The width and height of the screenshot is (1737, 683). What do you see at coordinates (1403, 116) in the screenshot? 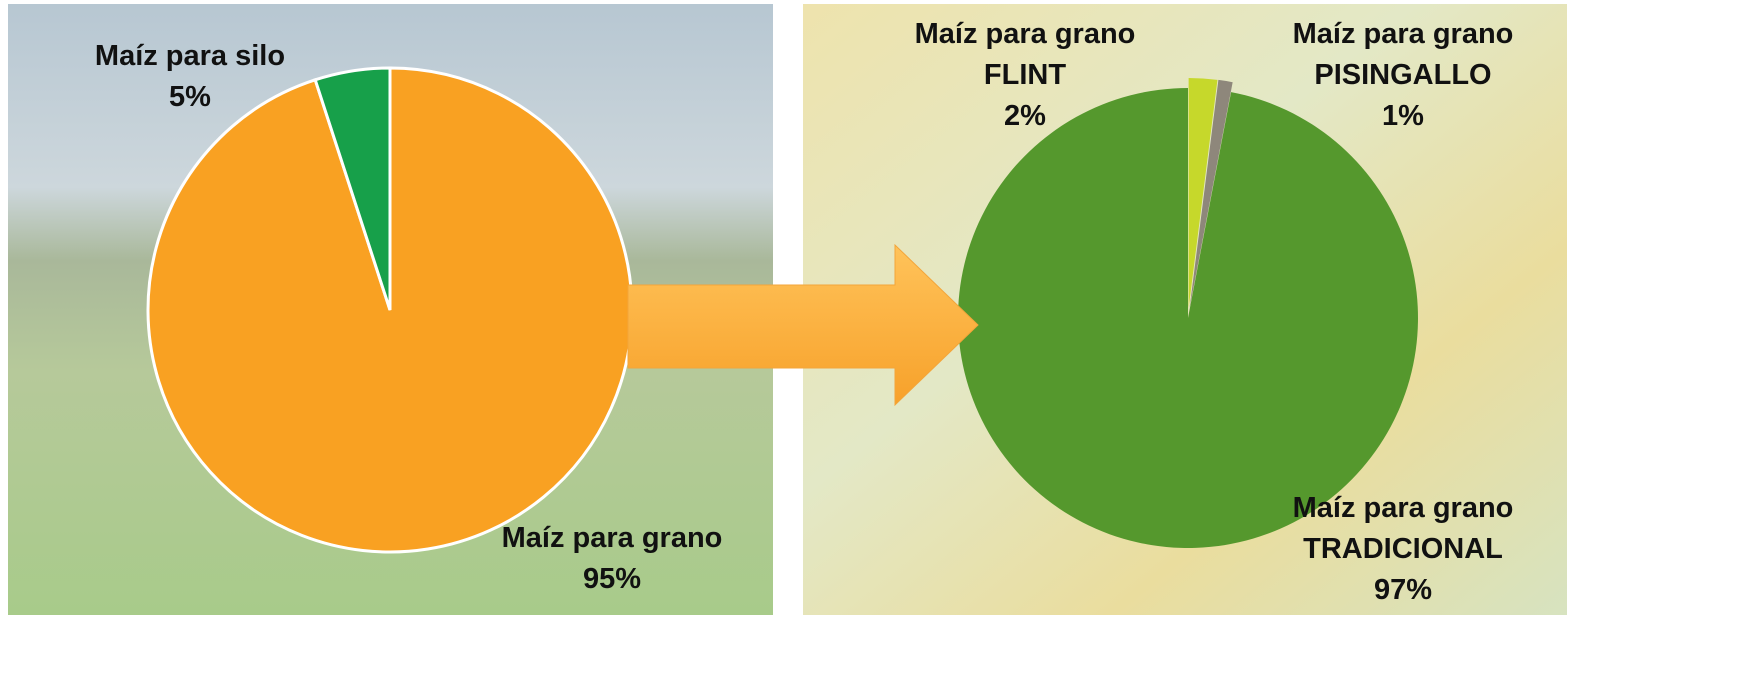
I see `value-label: 1%` at bounding box center [1403, 116].